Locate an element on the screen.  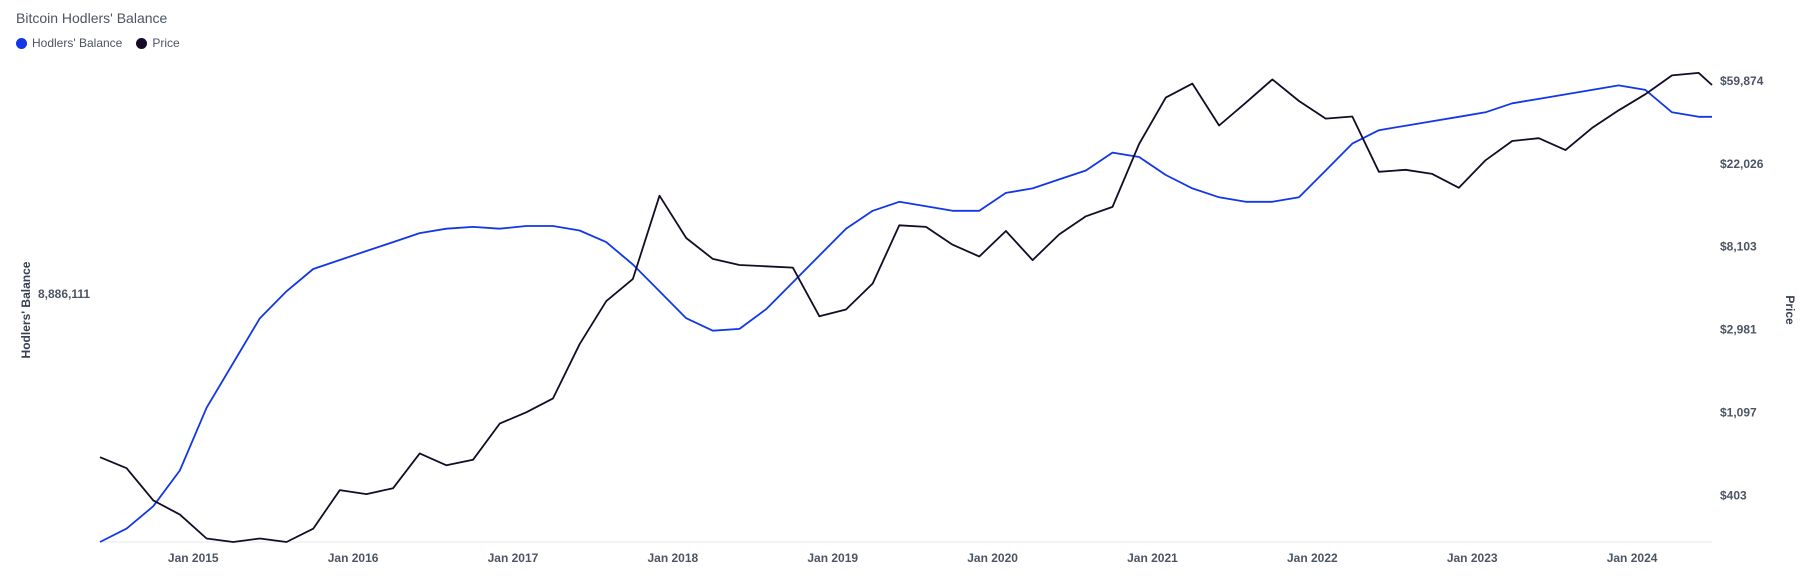
x-tick-label: Jan 2018 is located at coordinates (673, 558).